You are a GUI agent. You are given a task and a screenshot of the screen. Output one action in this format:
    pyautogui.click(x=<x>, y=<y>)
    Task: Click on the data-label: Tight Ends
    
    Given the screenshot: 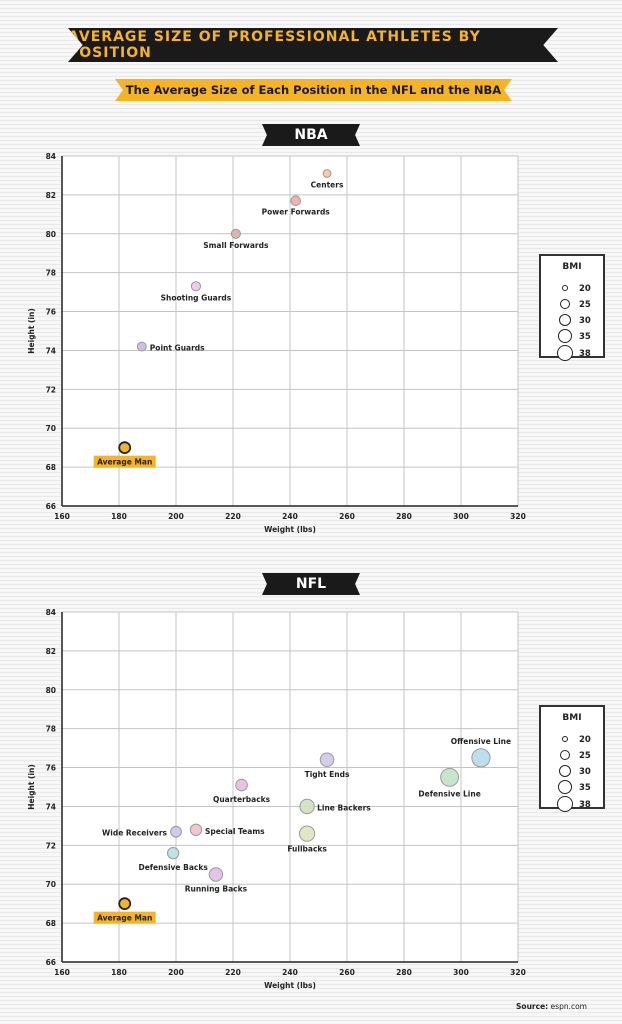 What is the action you would take?
    pyautogui.click(x=327, y=774)
    